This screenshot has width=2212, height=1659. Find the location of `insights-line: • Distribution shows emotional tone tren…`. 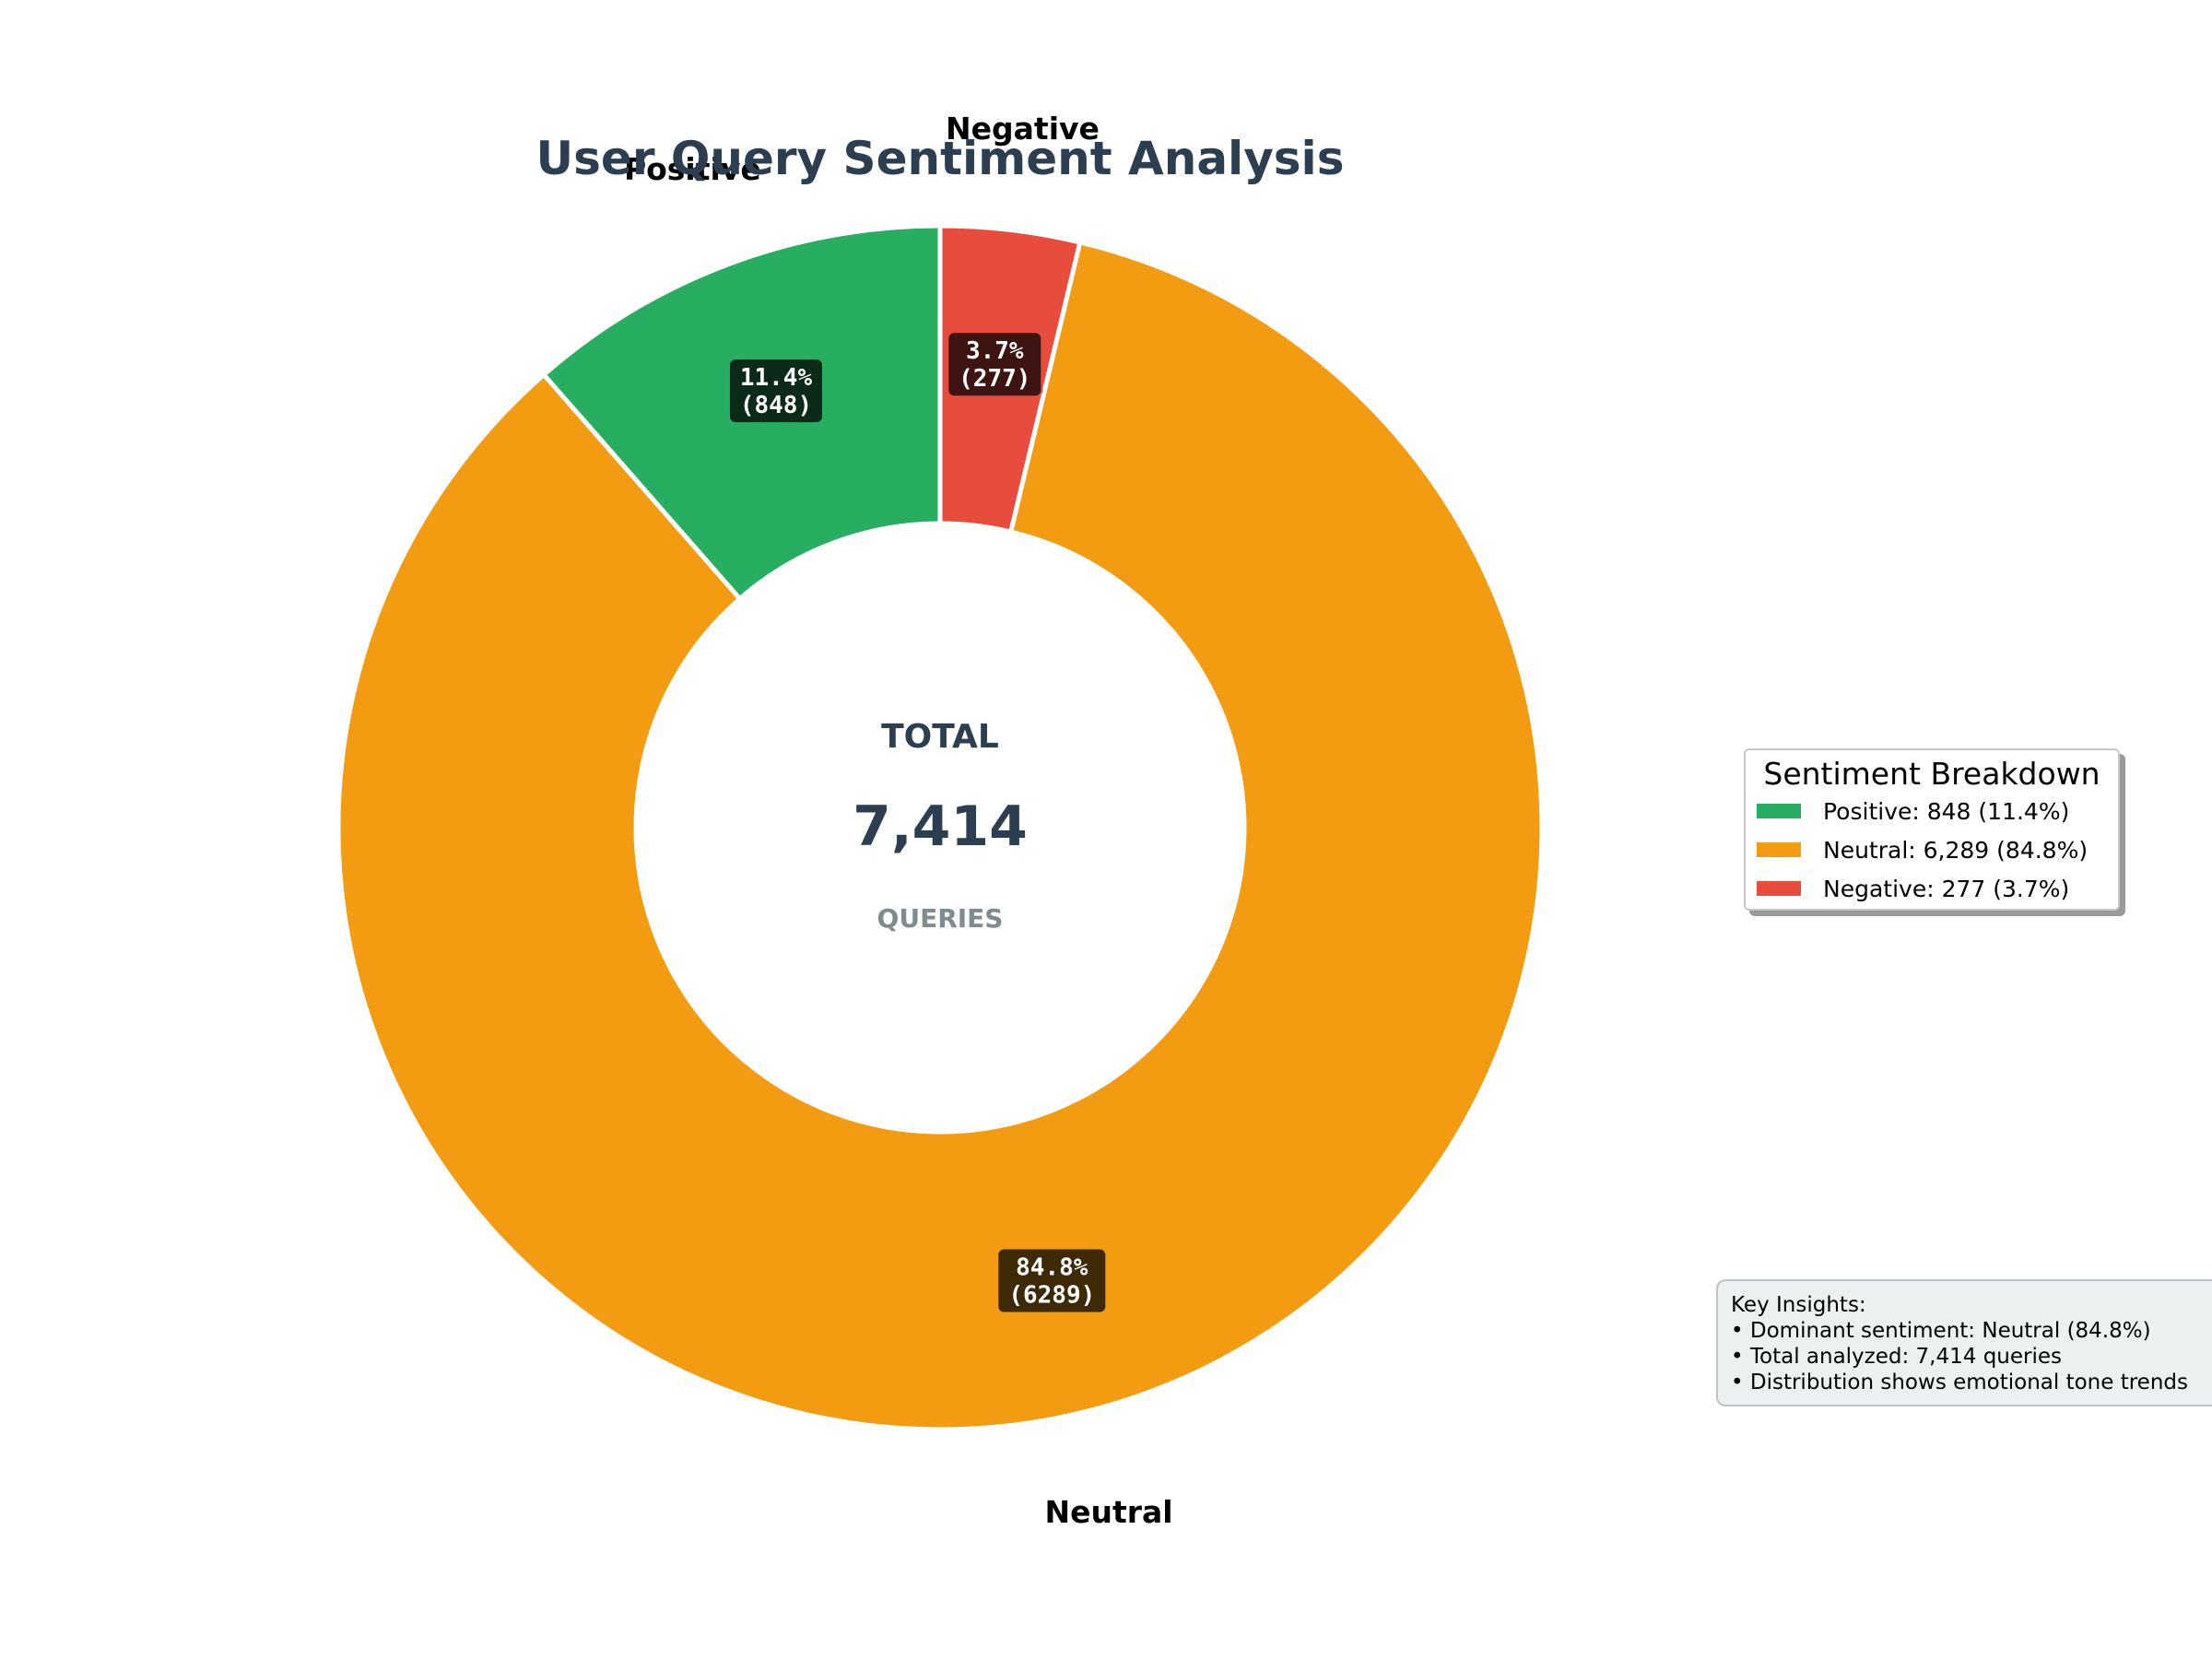

insights-line: • Distribution shows emotional tone tren… is located at coordinates (1959, 1382).